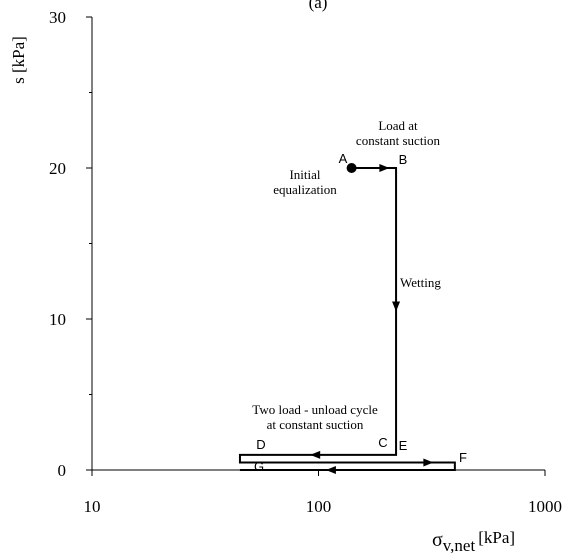 The width and height of the screenshot is (568, 553). Describe the element at coordinates (319, 506) in the screenshot. I see `x-tick-label: 100` at that location.